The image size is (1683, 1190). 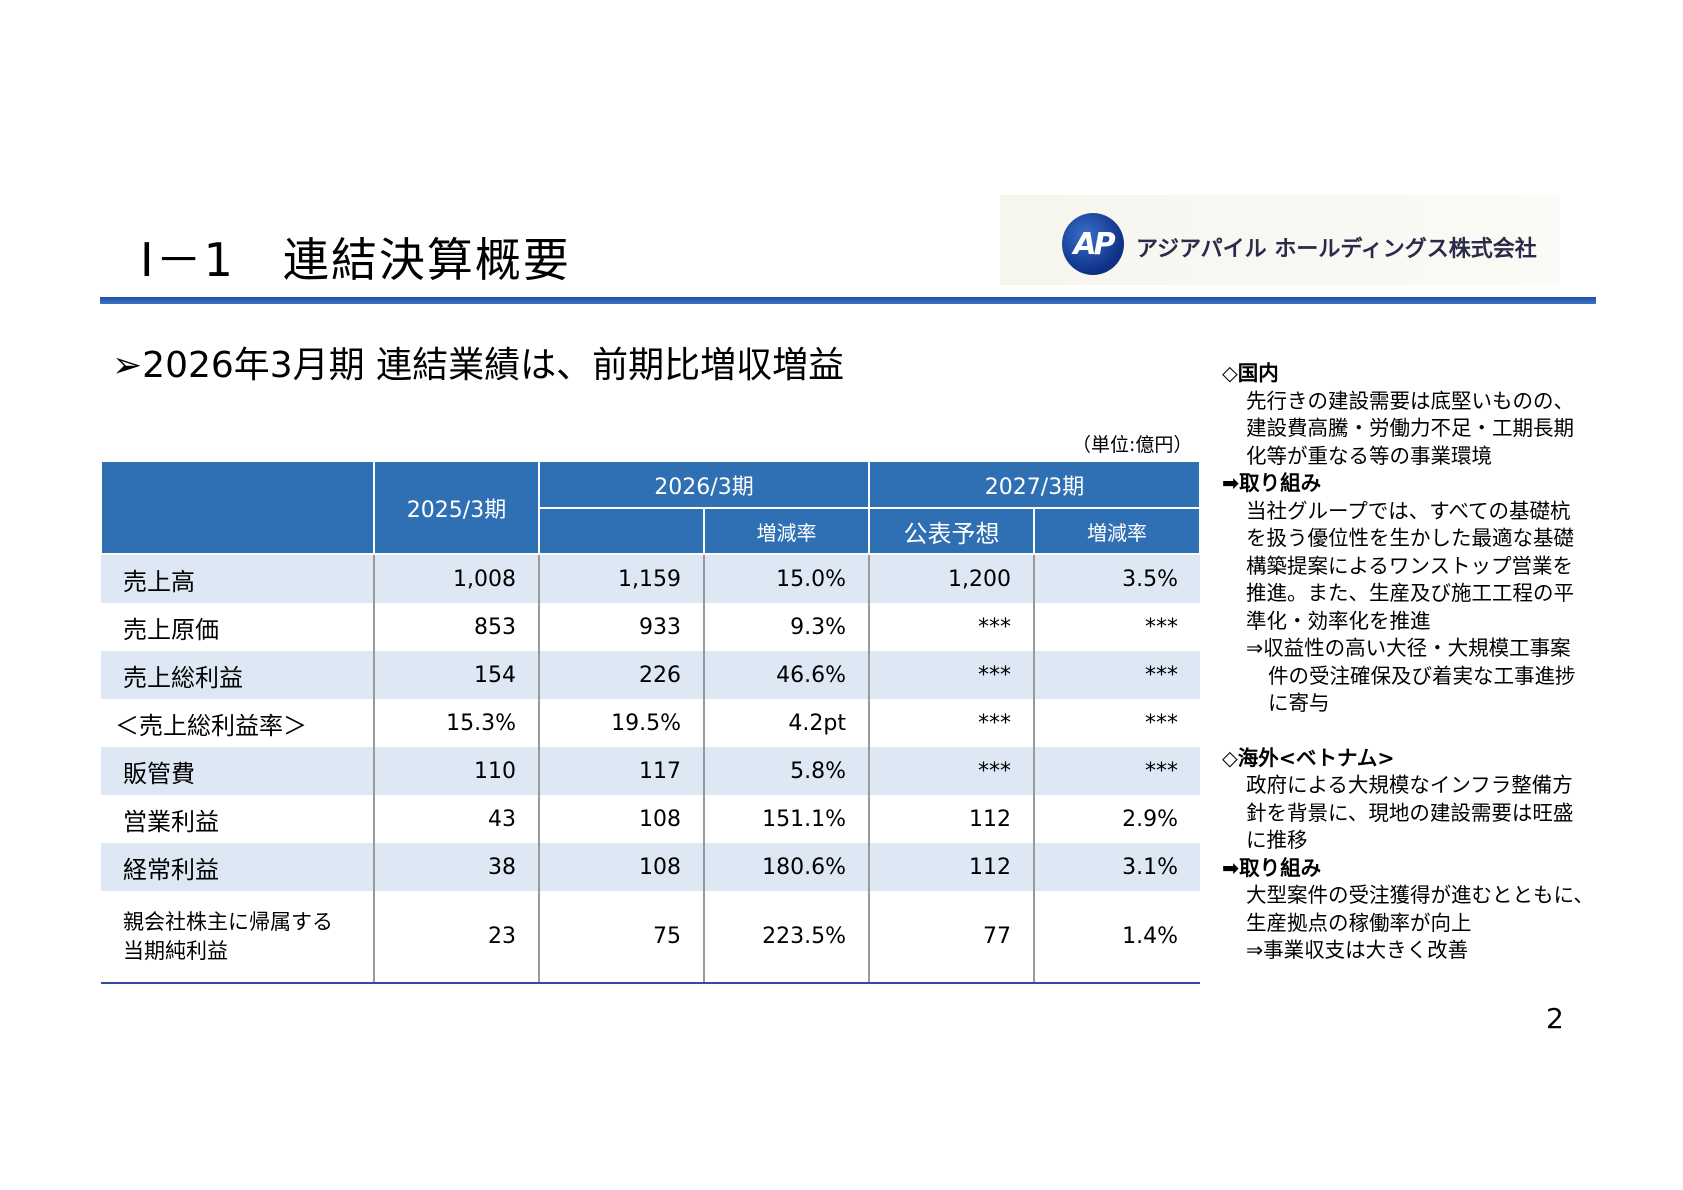 I want to click on cell-2026: 19.5%, so click(x=621, y=723).